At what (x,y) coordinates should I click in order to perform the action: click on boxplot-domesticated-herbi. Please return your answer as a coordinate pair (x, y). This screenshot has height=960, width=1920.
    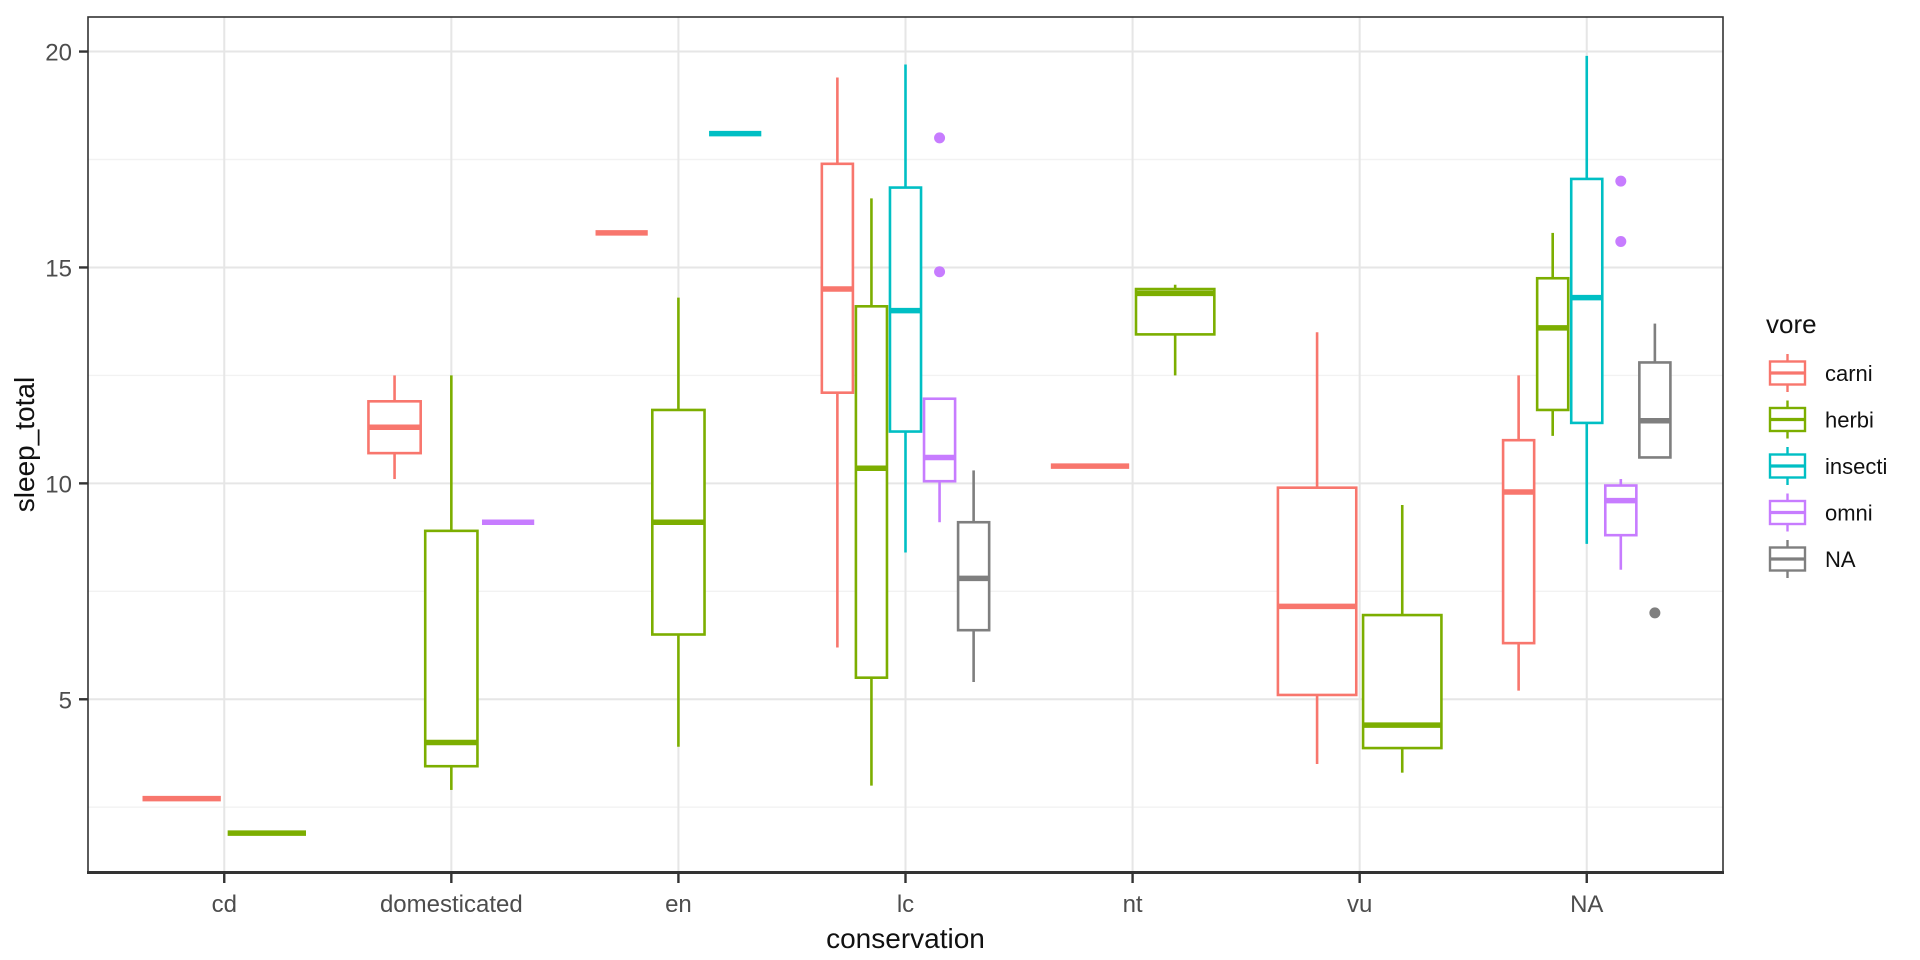
    Looking at the image, I should click on (451, 582).